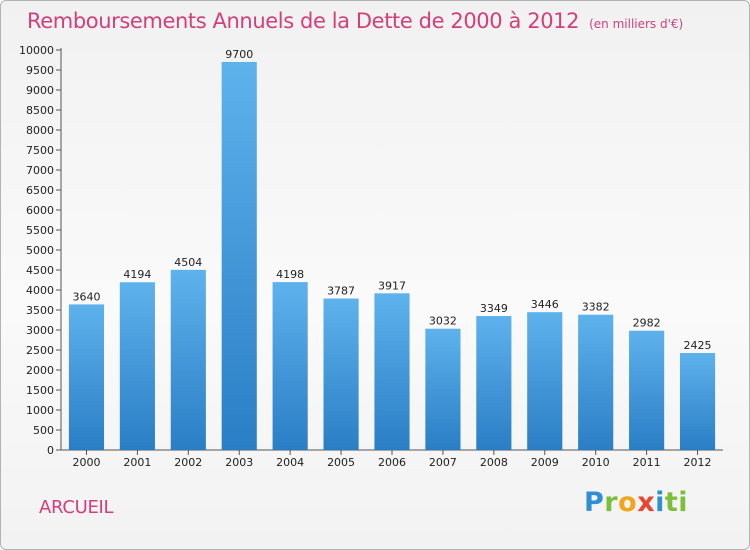  What do you see at coordinates (660, 502) in the screenshot?
I see `brand-letter: i` at bounding box center [660, 502].